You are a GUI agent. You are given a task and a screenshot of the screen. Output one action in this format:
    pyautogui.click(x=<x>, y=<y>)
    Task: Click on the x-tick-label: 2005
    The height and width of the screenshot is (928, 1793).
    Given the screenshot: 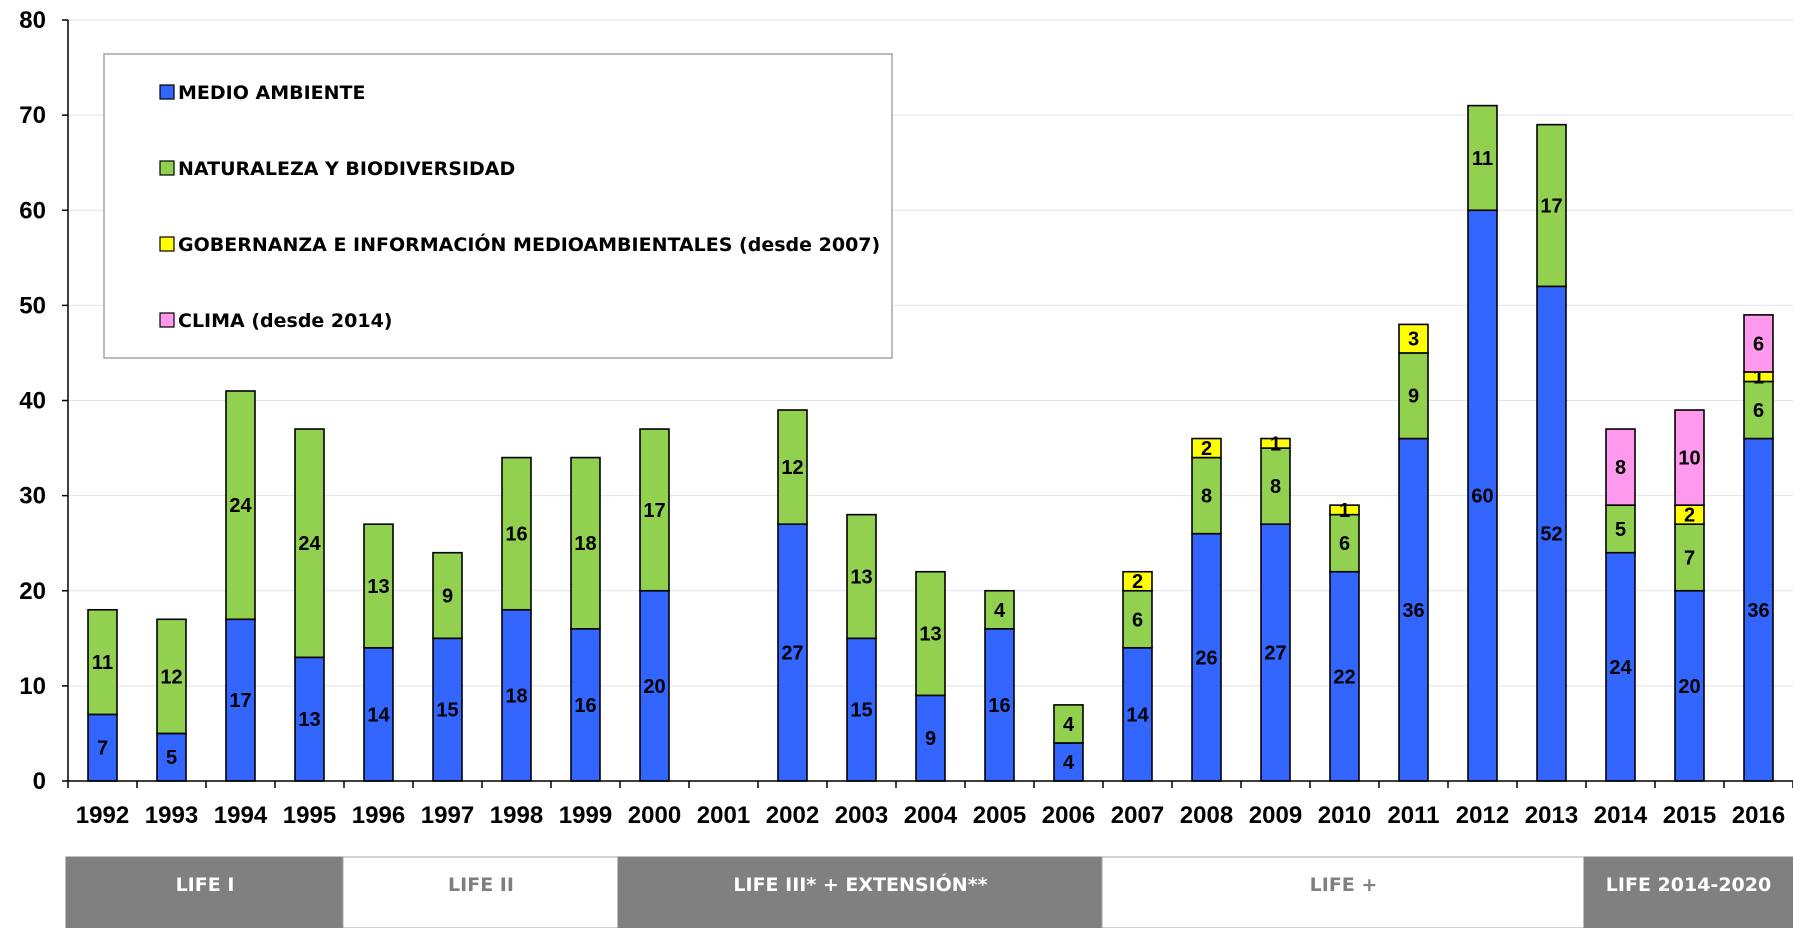 What is the action you would take?
    pyautogui.click(x=999, y=815)
    